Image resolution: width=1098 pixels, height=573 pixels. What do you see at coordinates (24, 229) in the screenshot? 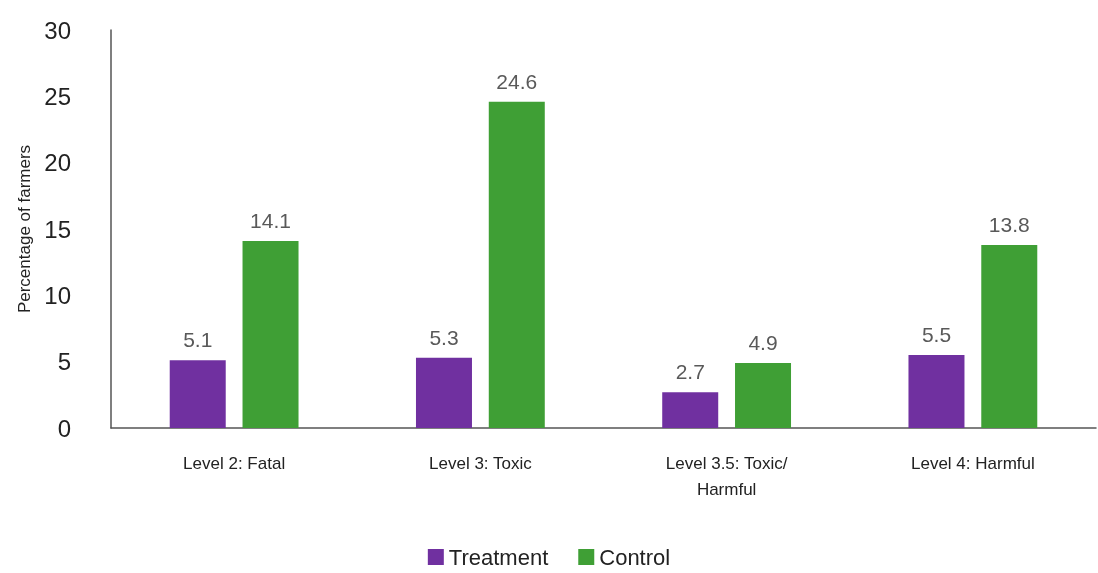
I see `y-axis-title: Percentage of farmers` at bounding box center [24, 229].